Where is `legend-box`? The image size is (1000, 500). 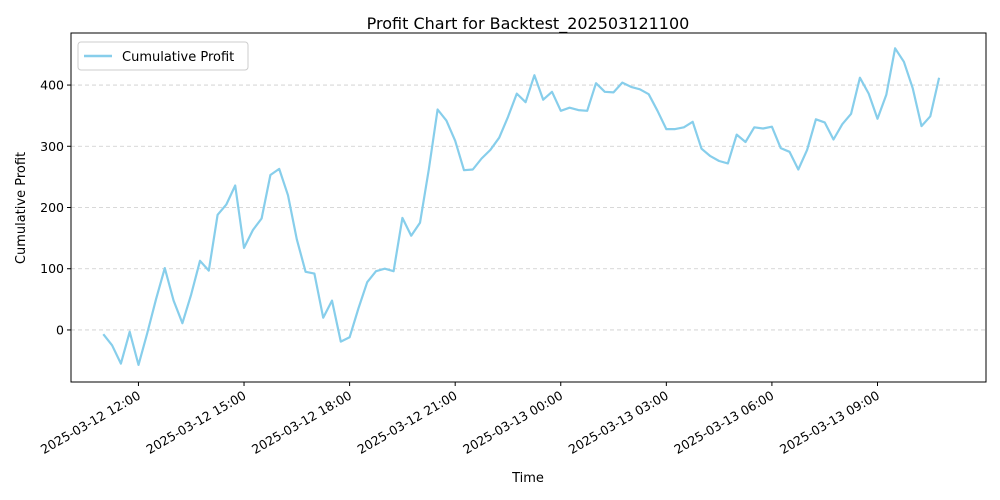
legend-box is located at coordinates (163, 56).